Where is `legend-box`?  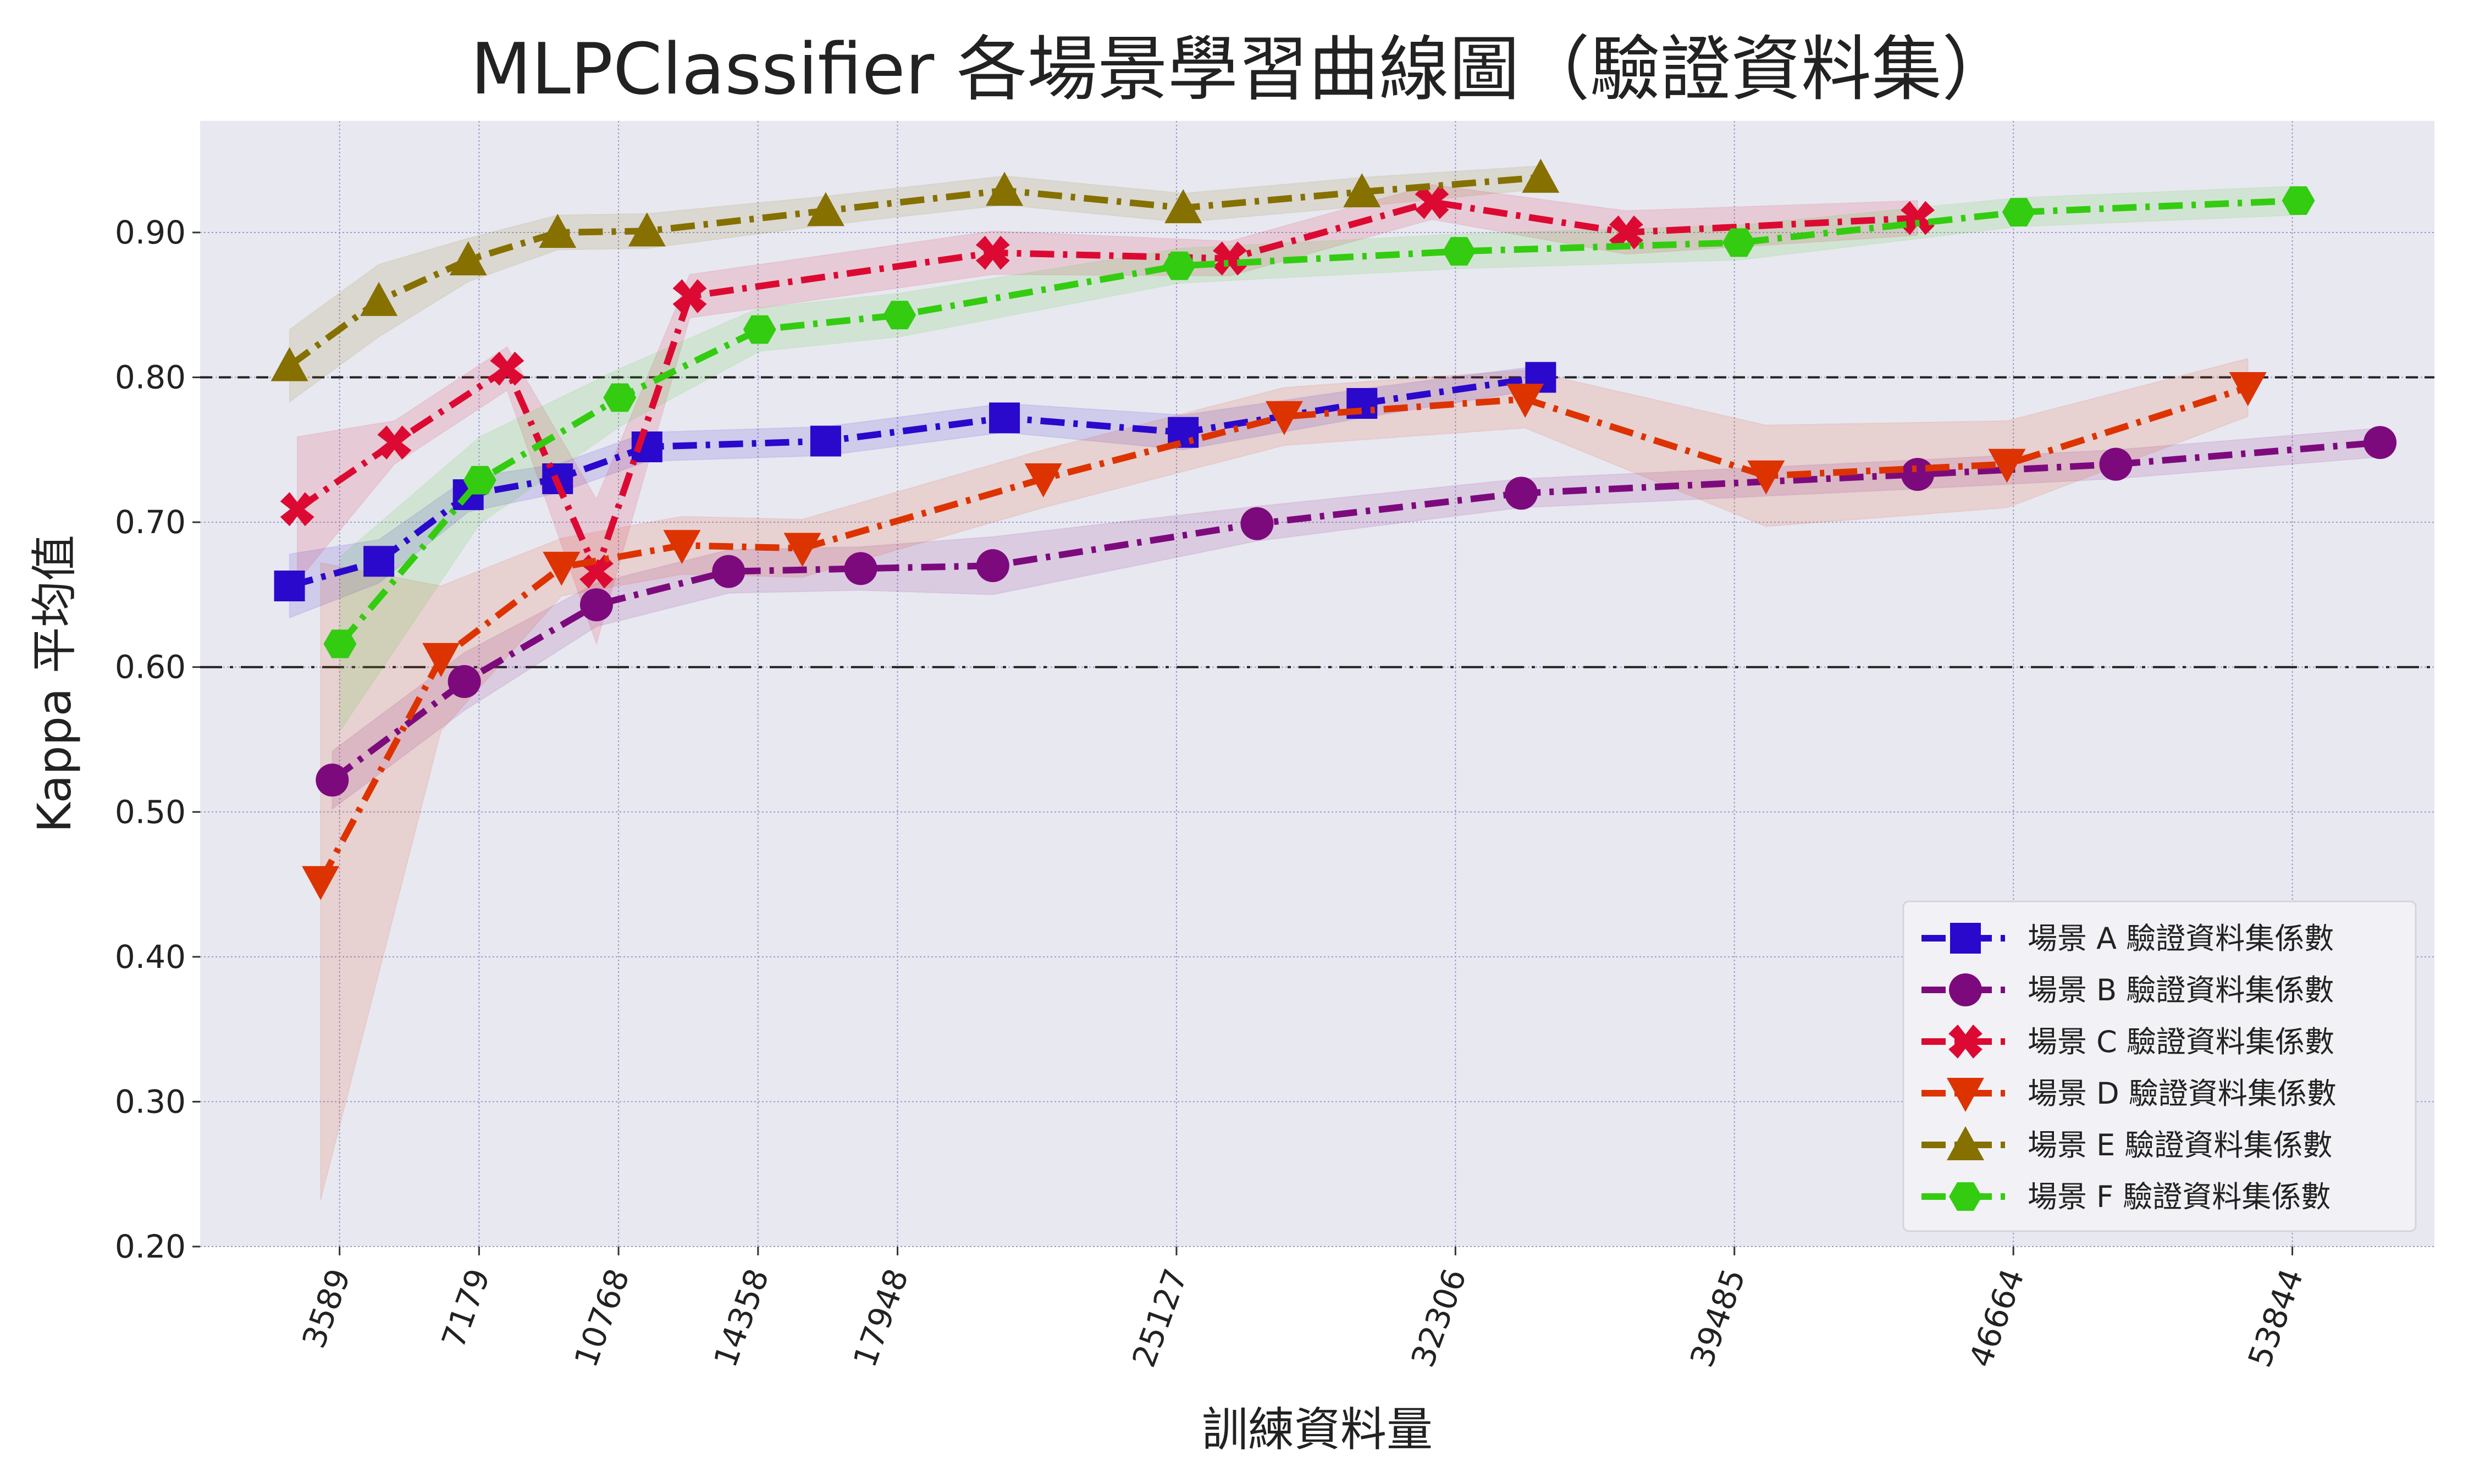
legend-box is located at coordinates (2159, 1066).